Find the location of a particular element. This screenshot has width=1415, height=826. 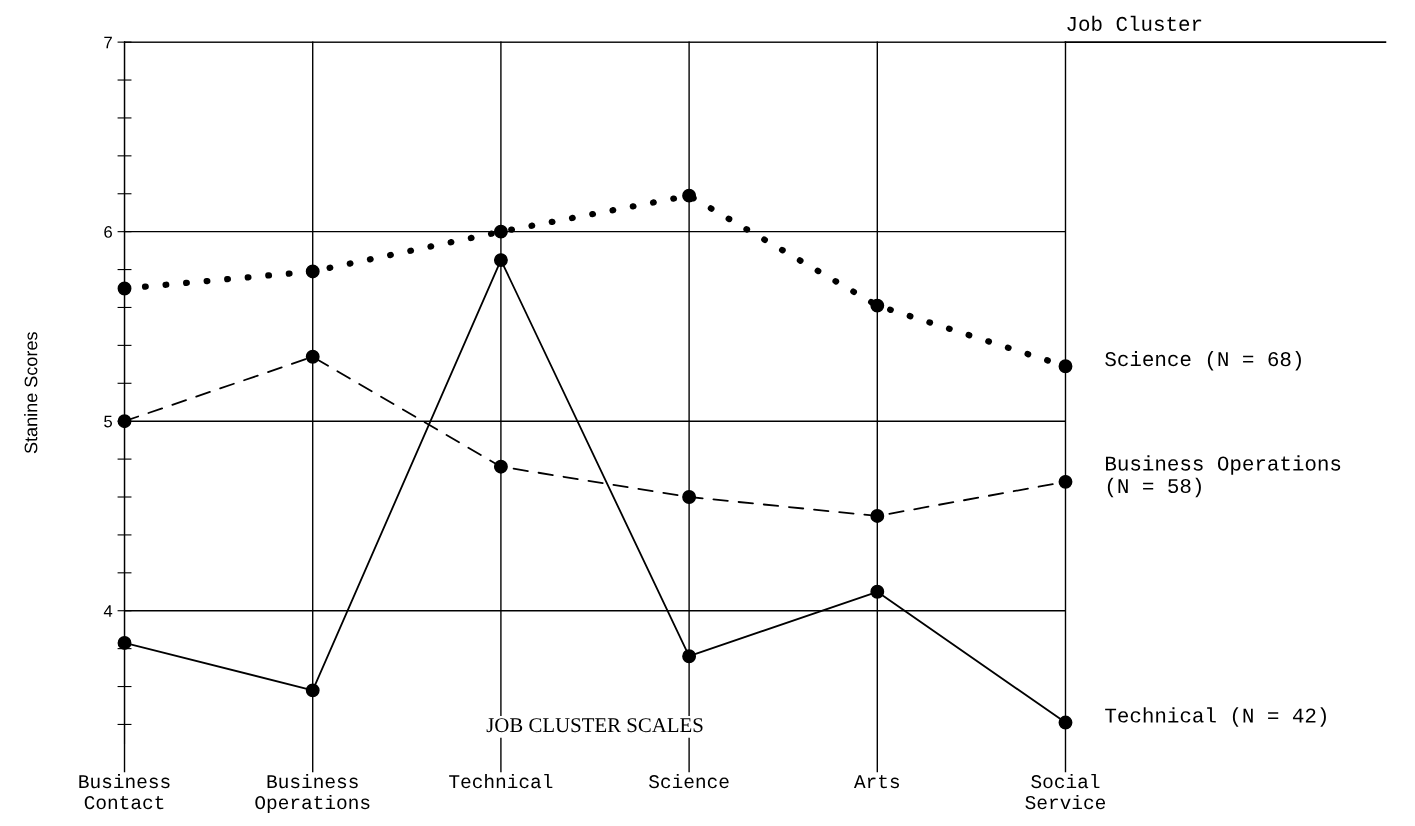

y-tick-label: 6 is located at coordinates (108, 232).